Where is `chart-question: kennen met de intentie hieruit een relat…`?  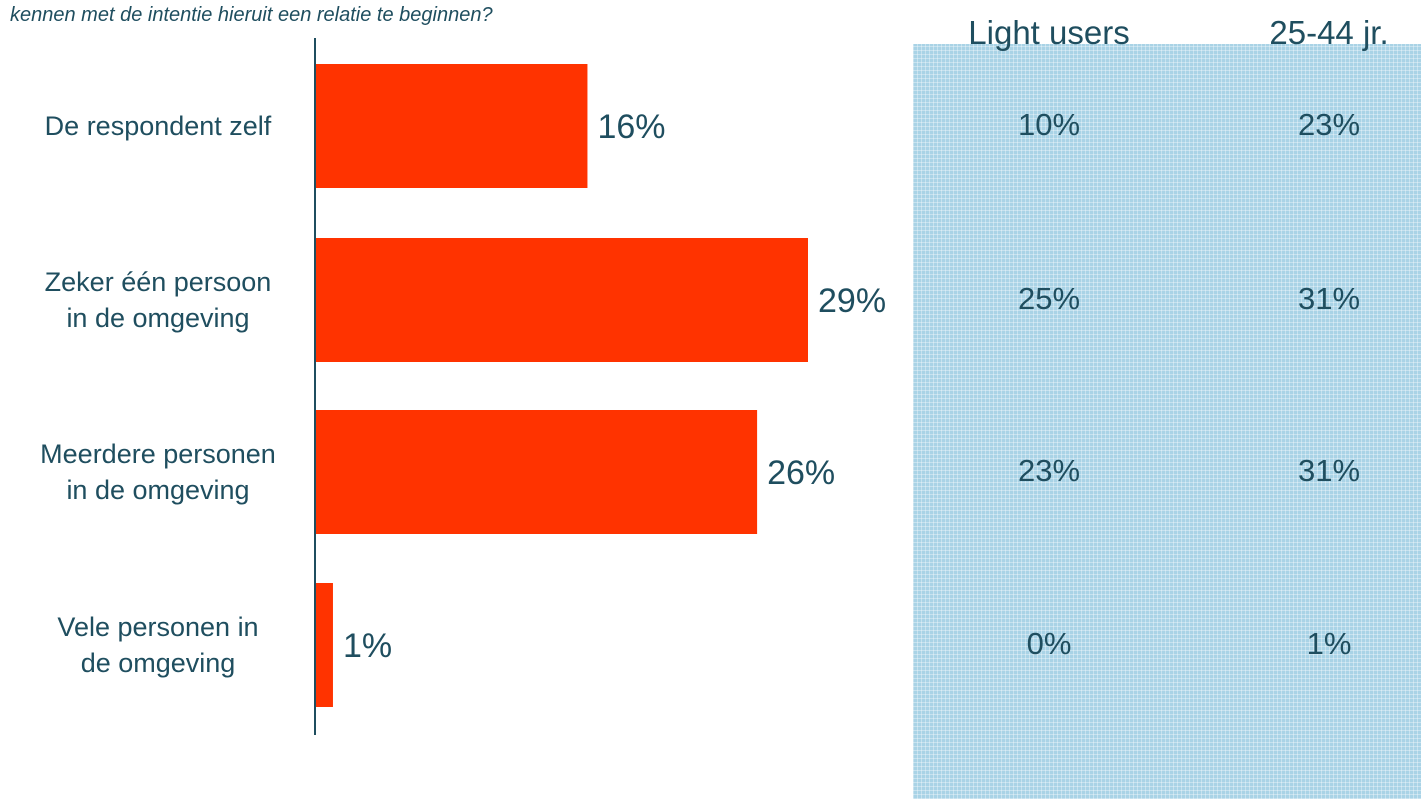
chart-question: kennen met de intentie hieruit een relat… is located at coordinates (251, 15).